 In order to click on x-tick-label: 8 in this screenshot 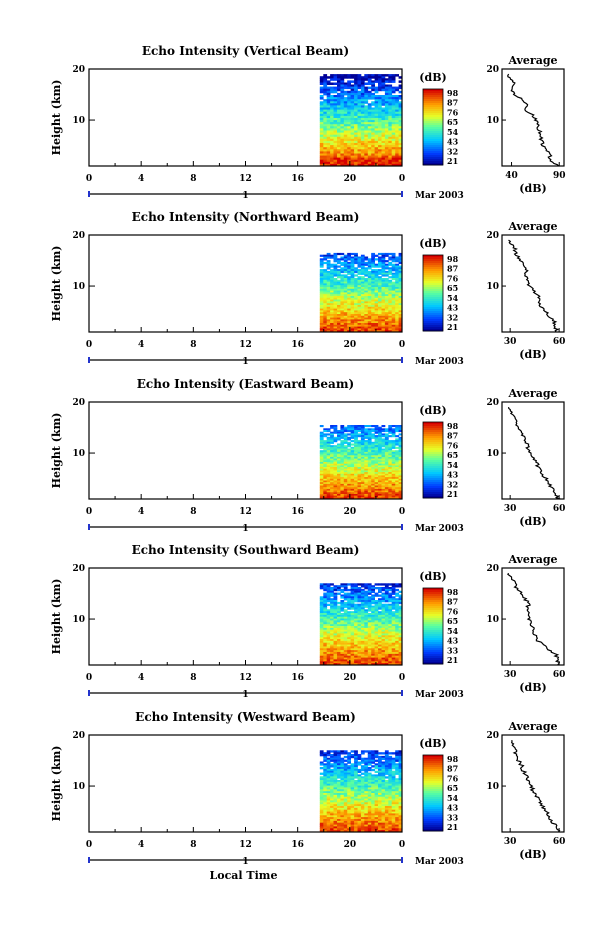, I will do `click(193, 179)`.